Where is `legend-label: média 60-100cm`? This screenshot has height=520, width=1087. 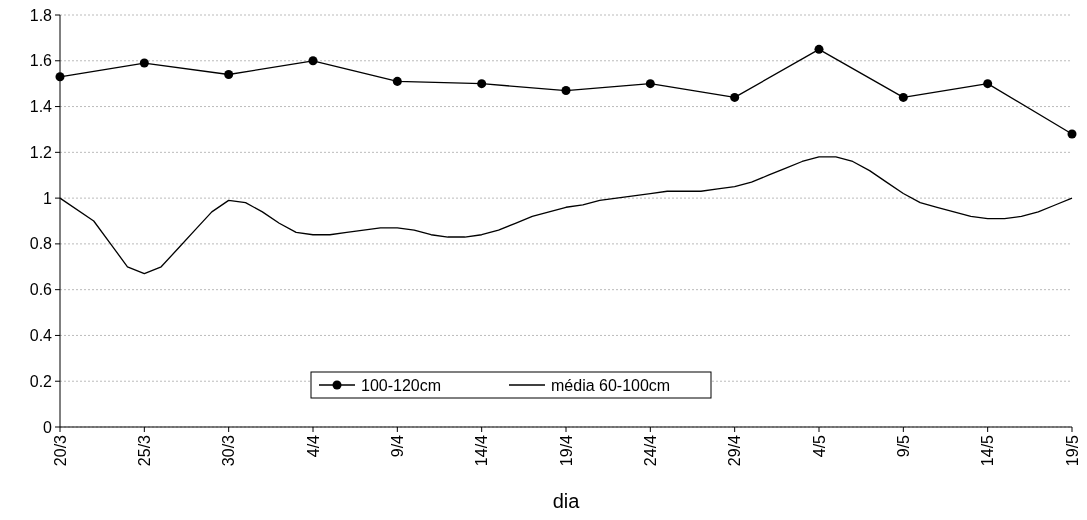 legend-label: média 60-100cm is located at coordinates (611, 385).